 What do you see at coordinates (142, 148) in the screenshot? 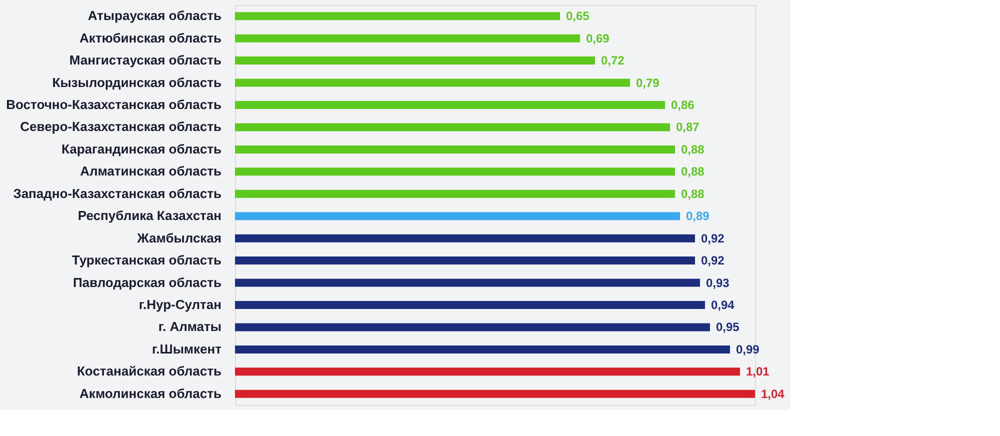
I see `y-tick-label: Карагандинская область` at bounding box center [142, 148].